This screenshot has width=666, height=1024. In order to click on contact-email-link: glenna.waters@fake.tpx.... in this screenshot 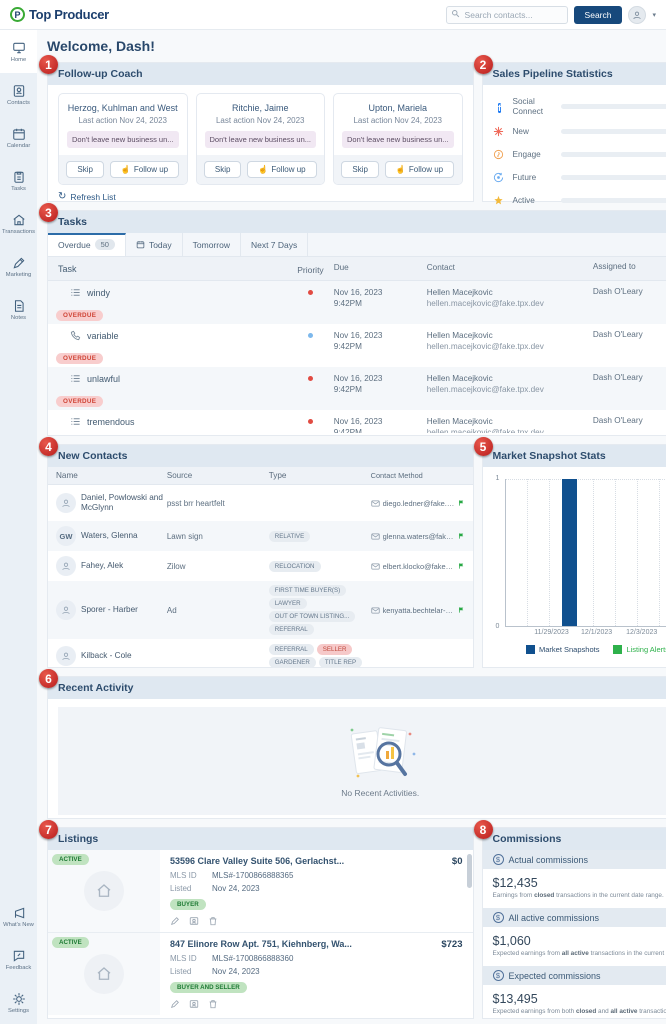, I will do `click(418, 536)`.